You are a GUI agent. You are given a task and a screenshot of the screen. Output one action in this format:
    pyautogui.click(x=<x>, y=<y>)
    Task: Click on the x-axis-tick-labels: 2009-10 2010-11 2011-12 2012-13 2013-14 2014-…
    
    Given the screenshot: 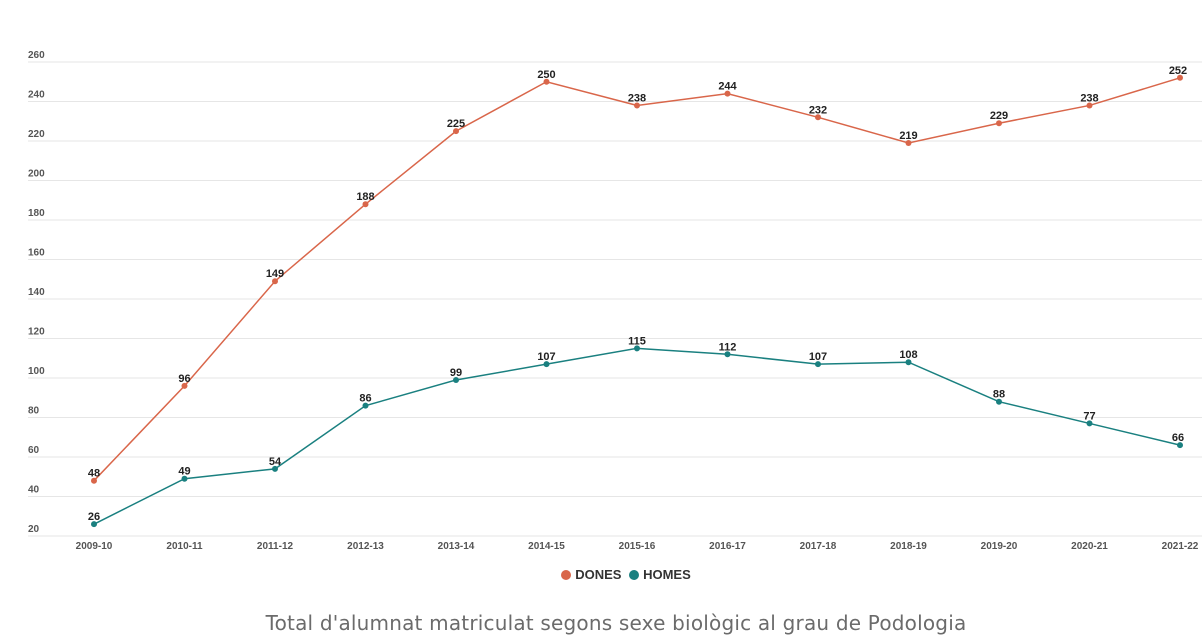 What is the action you would take?
    pyautogui.click(x=637, y=546)
    